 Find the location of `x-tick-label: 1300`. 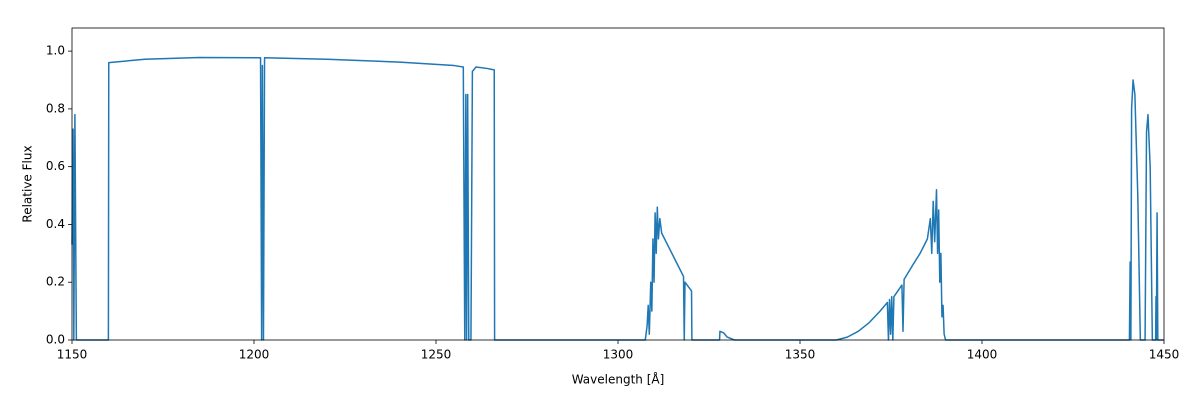

x-tick-label: 1300 is located at coordinates (618, 355).